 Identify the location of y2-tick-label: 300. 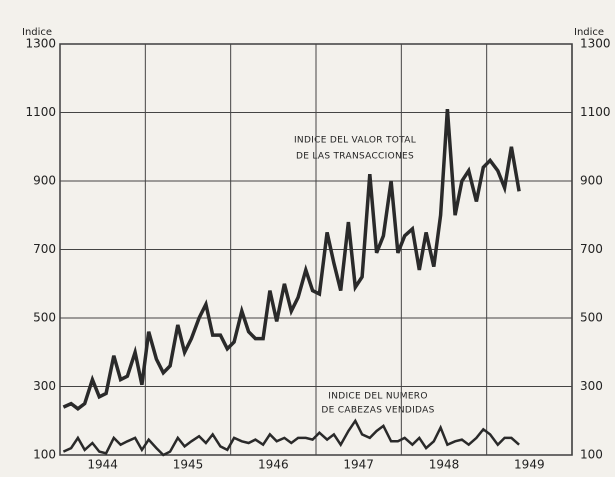
(591, 386).